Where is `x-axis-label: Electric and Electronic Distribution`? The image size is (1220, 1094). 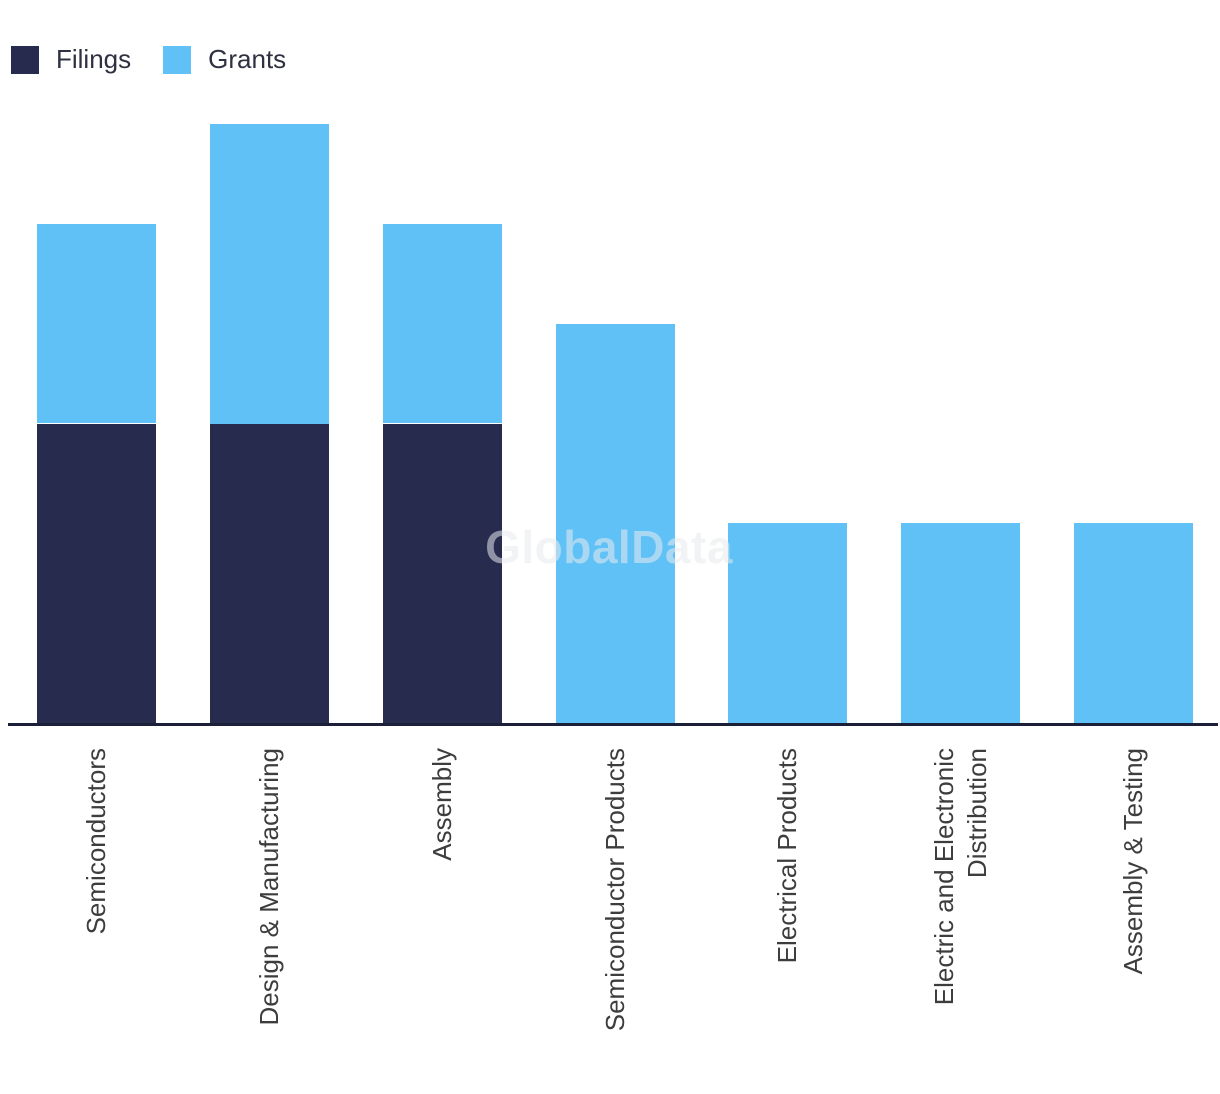
x-axis-label: Electric and Electronic Distribution is located at coordinates (960, 877).